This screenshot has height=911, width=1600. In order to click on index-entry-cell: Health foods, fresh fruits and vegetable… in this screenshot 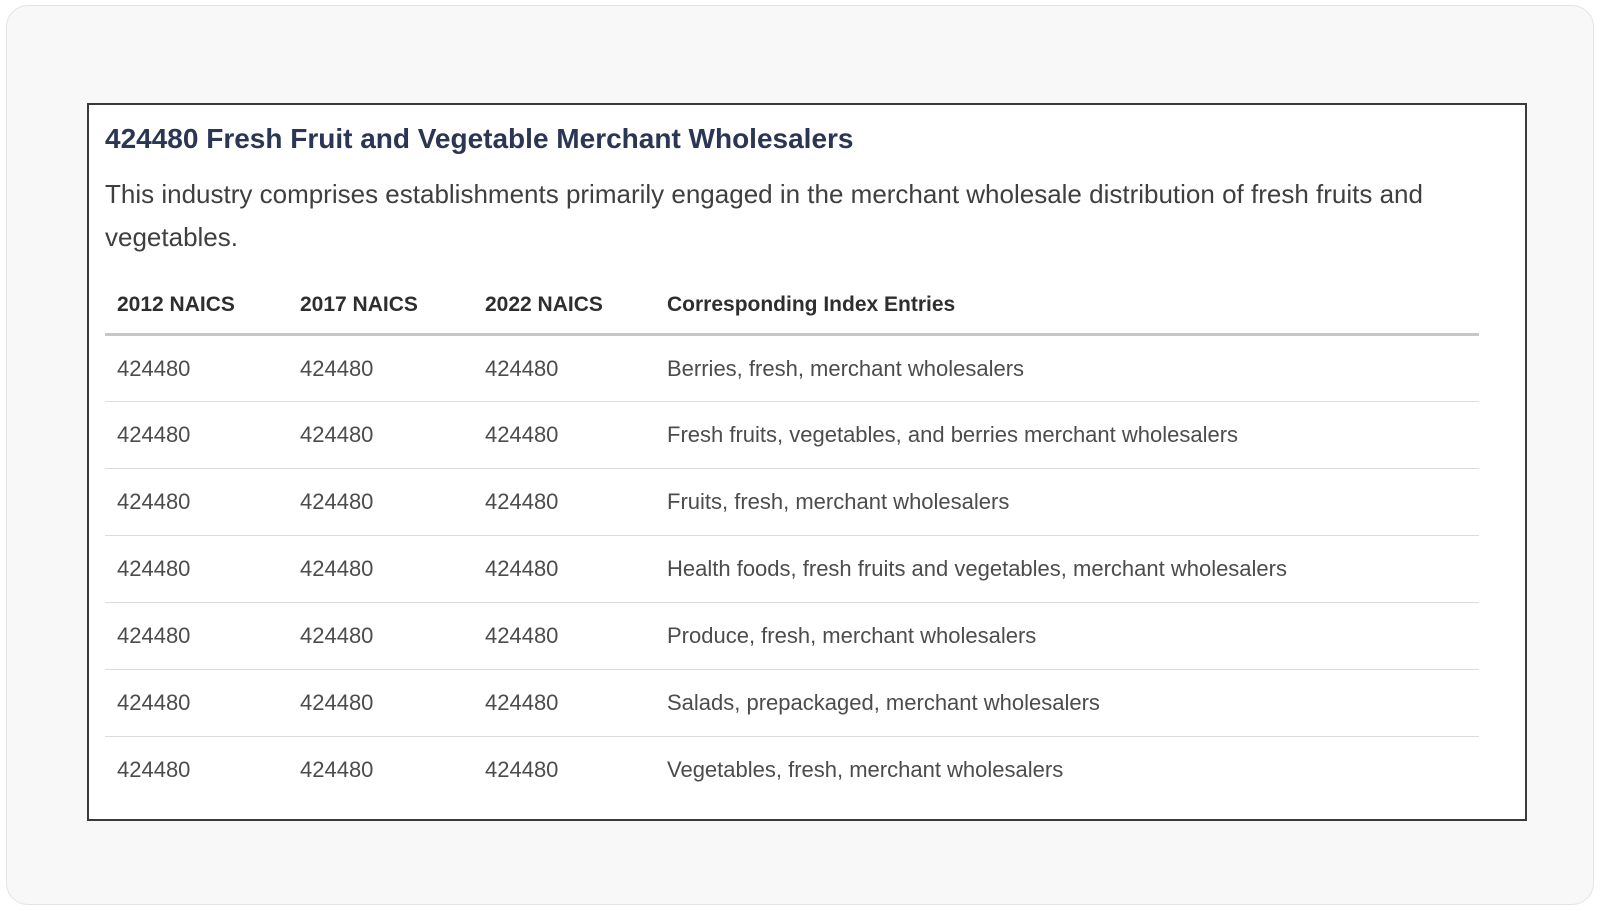, I will do `click(1067, 569)`.